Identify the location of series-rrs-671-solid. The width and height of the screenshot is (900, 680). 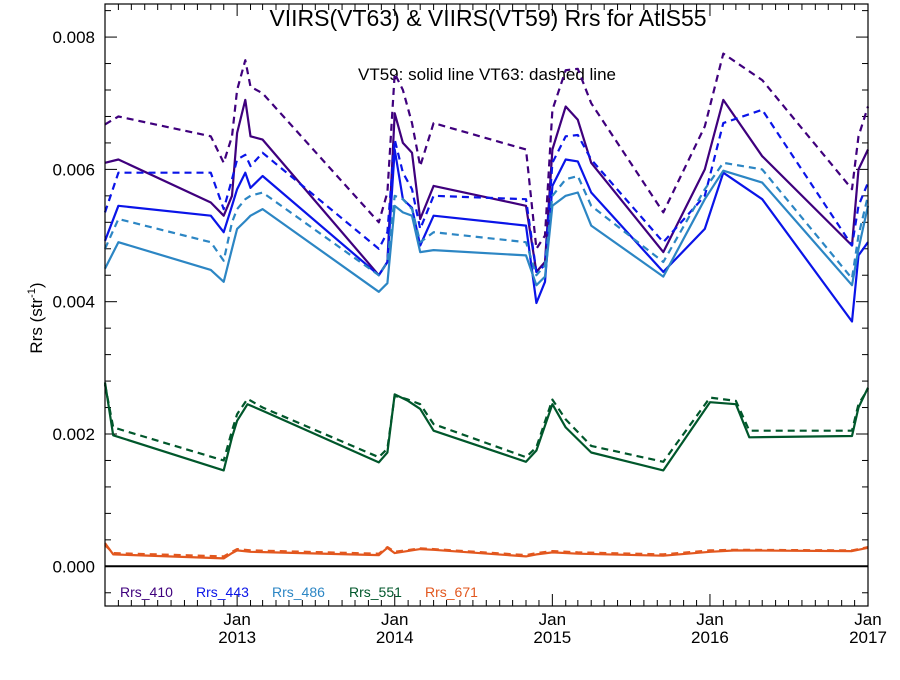
(486, 551).